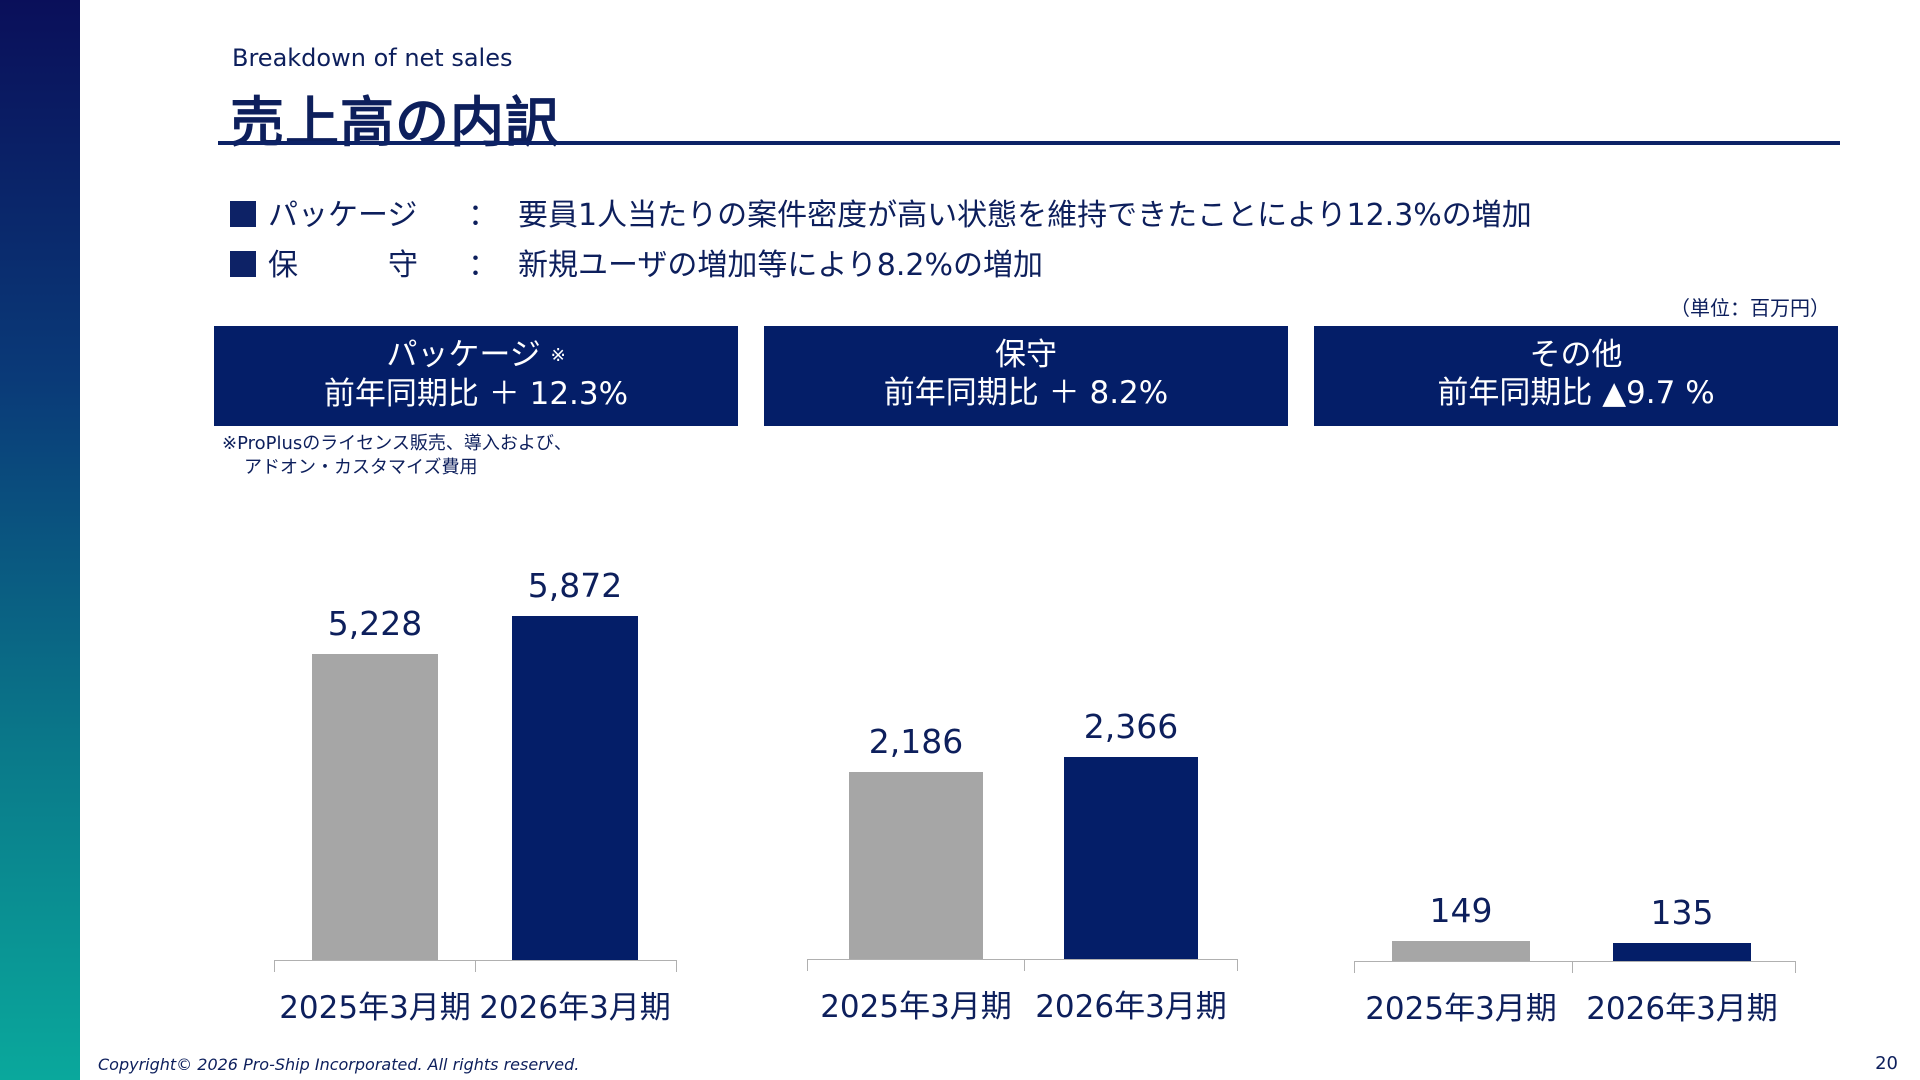  What do you see at coordinates (1886, 1063) in the screenshot?
I see `page-number: 20` at bounding box center [1886, 1063].